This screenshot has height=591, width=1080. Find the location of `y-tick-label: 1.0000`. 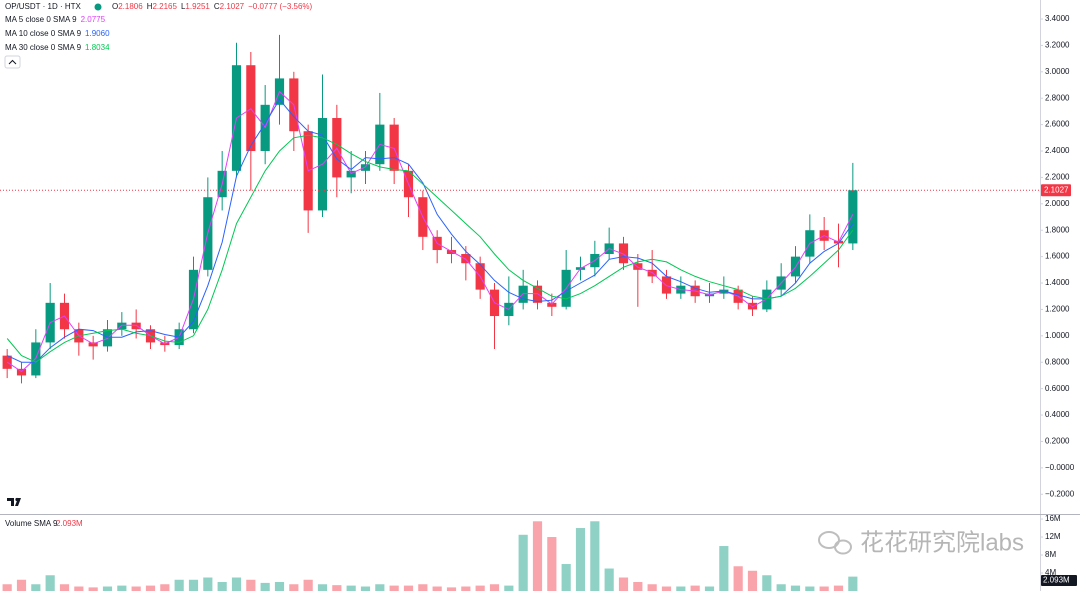

y-tick-label: 1.0000 is located at coordinates (1057, 335).